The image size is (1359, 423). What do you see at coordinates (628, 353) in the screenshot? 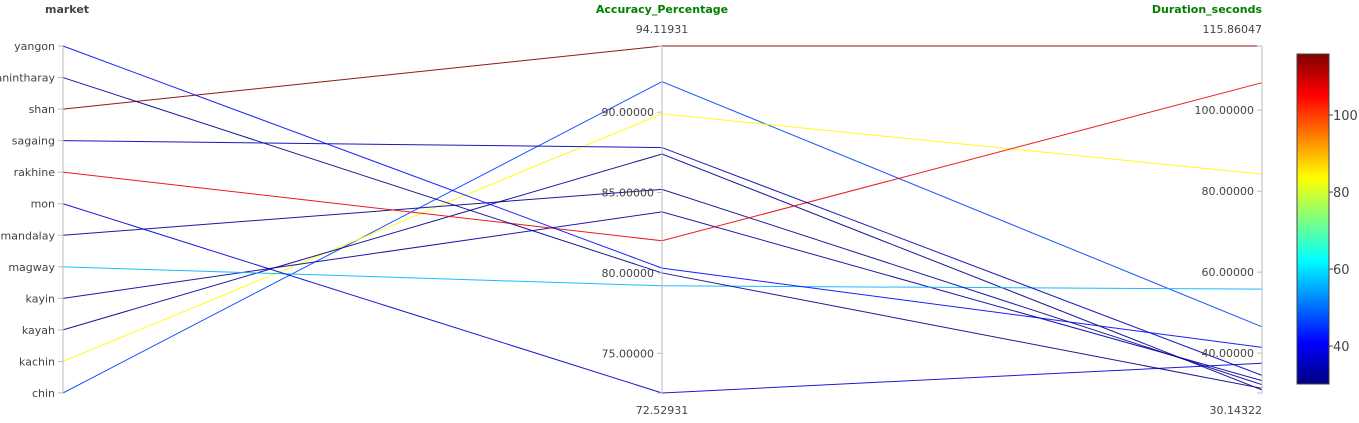
I see `tick-label: 75.00000` at bounding box center [628, 353].